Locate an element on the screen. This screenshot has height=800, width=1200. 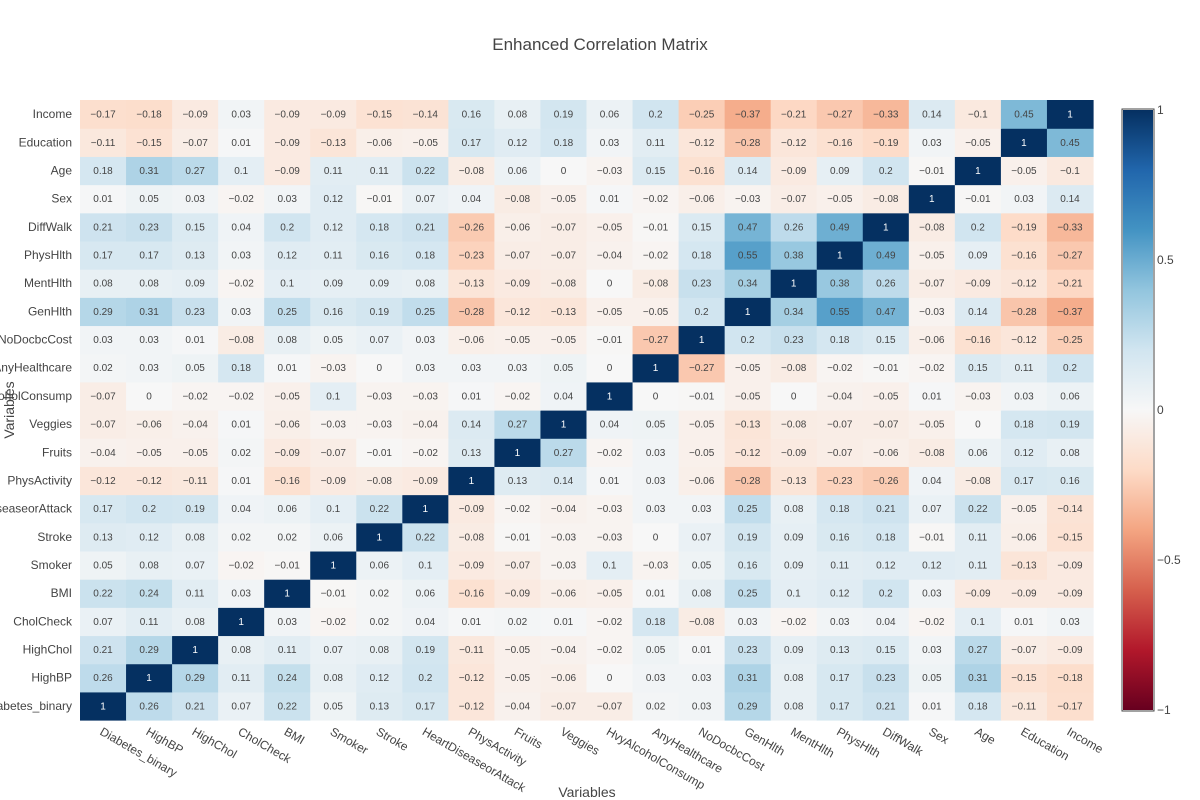
cell-value-label: −0.14 is located at coordinates (426, 115).